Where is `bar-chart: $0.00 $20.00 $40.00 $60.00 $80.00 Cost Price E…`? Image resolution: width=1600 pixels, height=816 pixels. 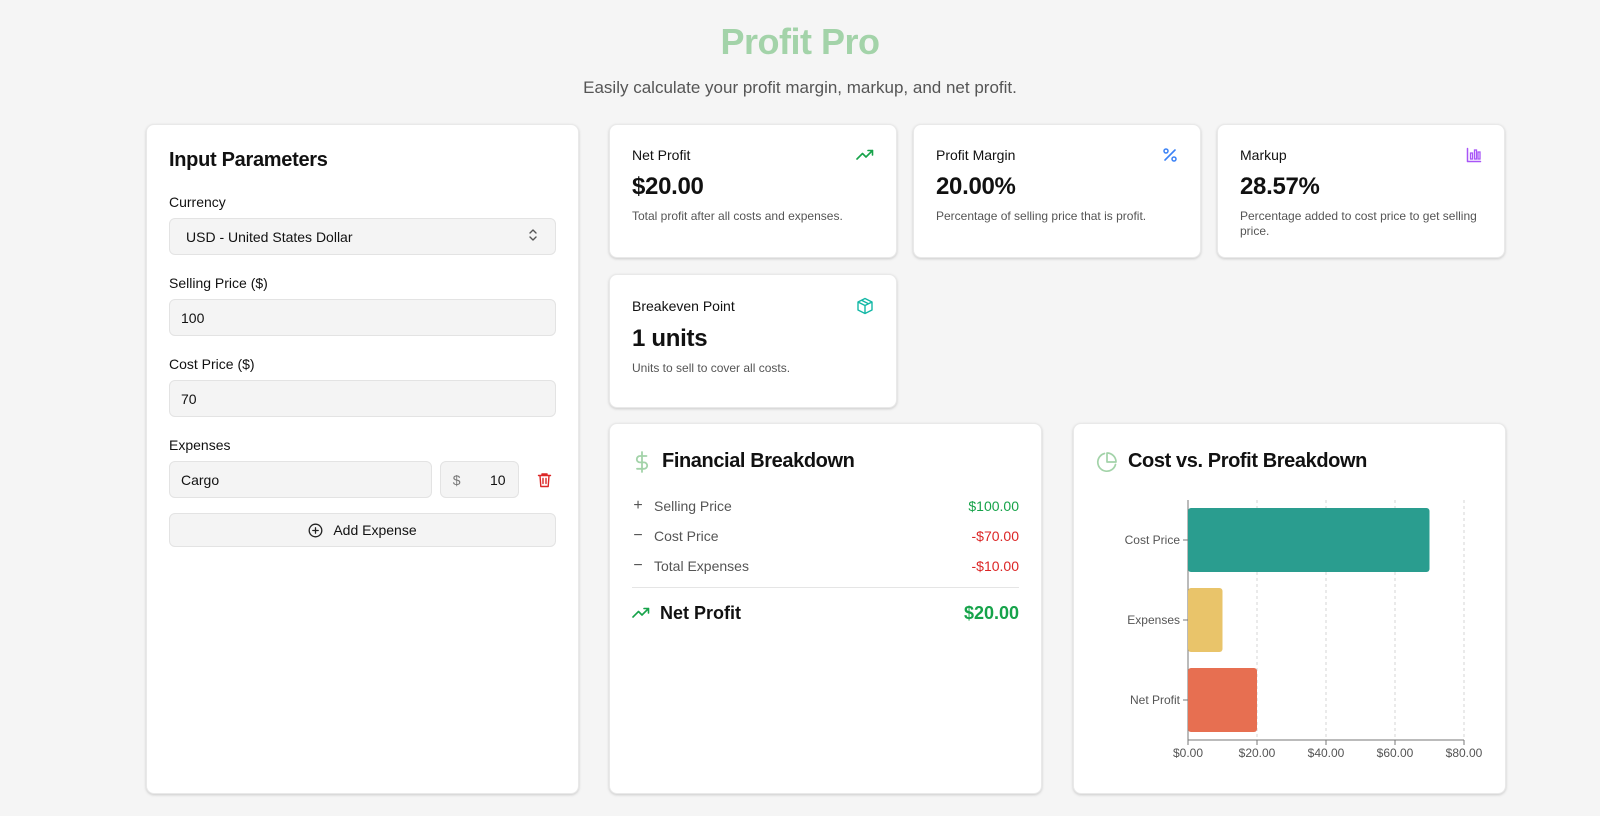
bar-chart: $0.00 $20.00 $40.00 $60.00 $80.00 Cost Price E… is located at coordinates (1304, 630).